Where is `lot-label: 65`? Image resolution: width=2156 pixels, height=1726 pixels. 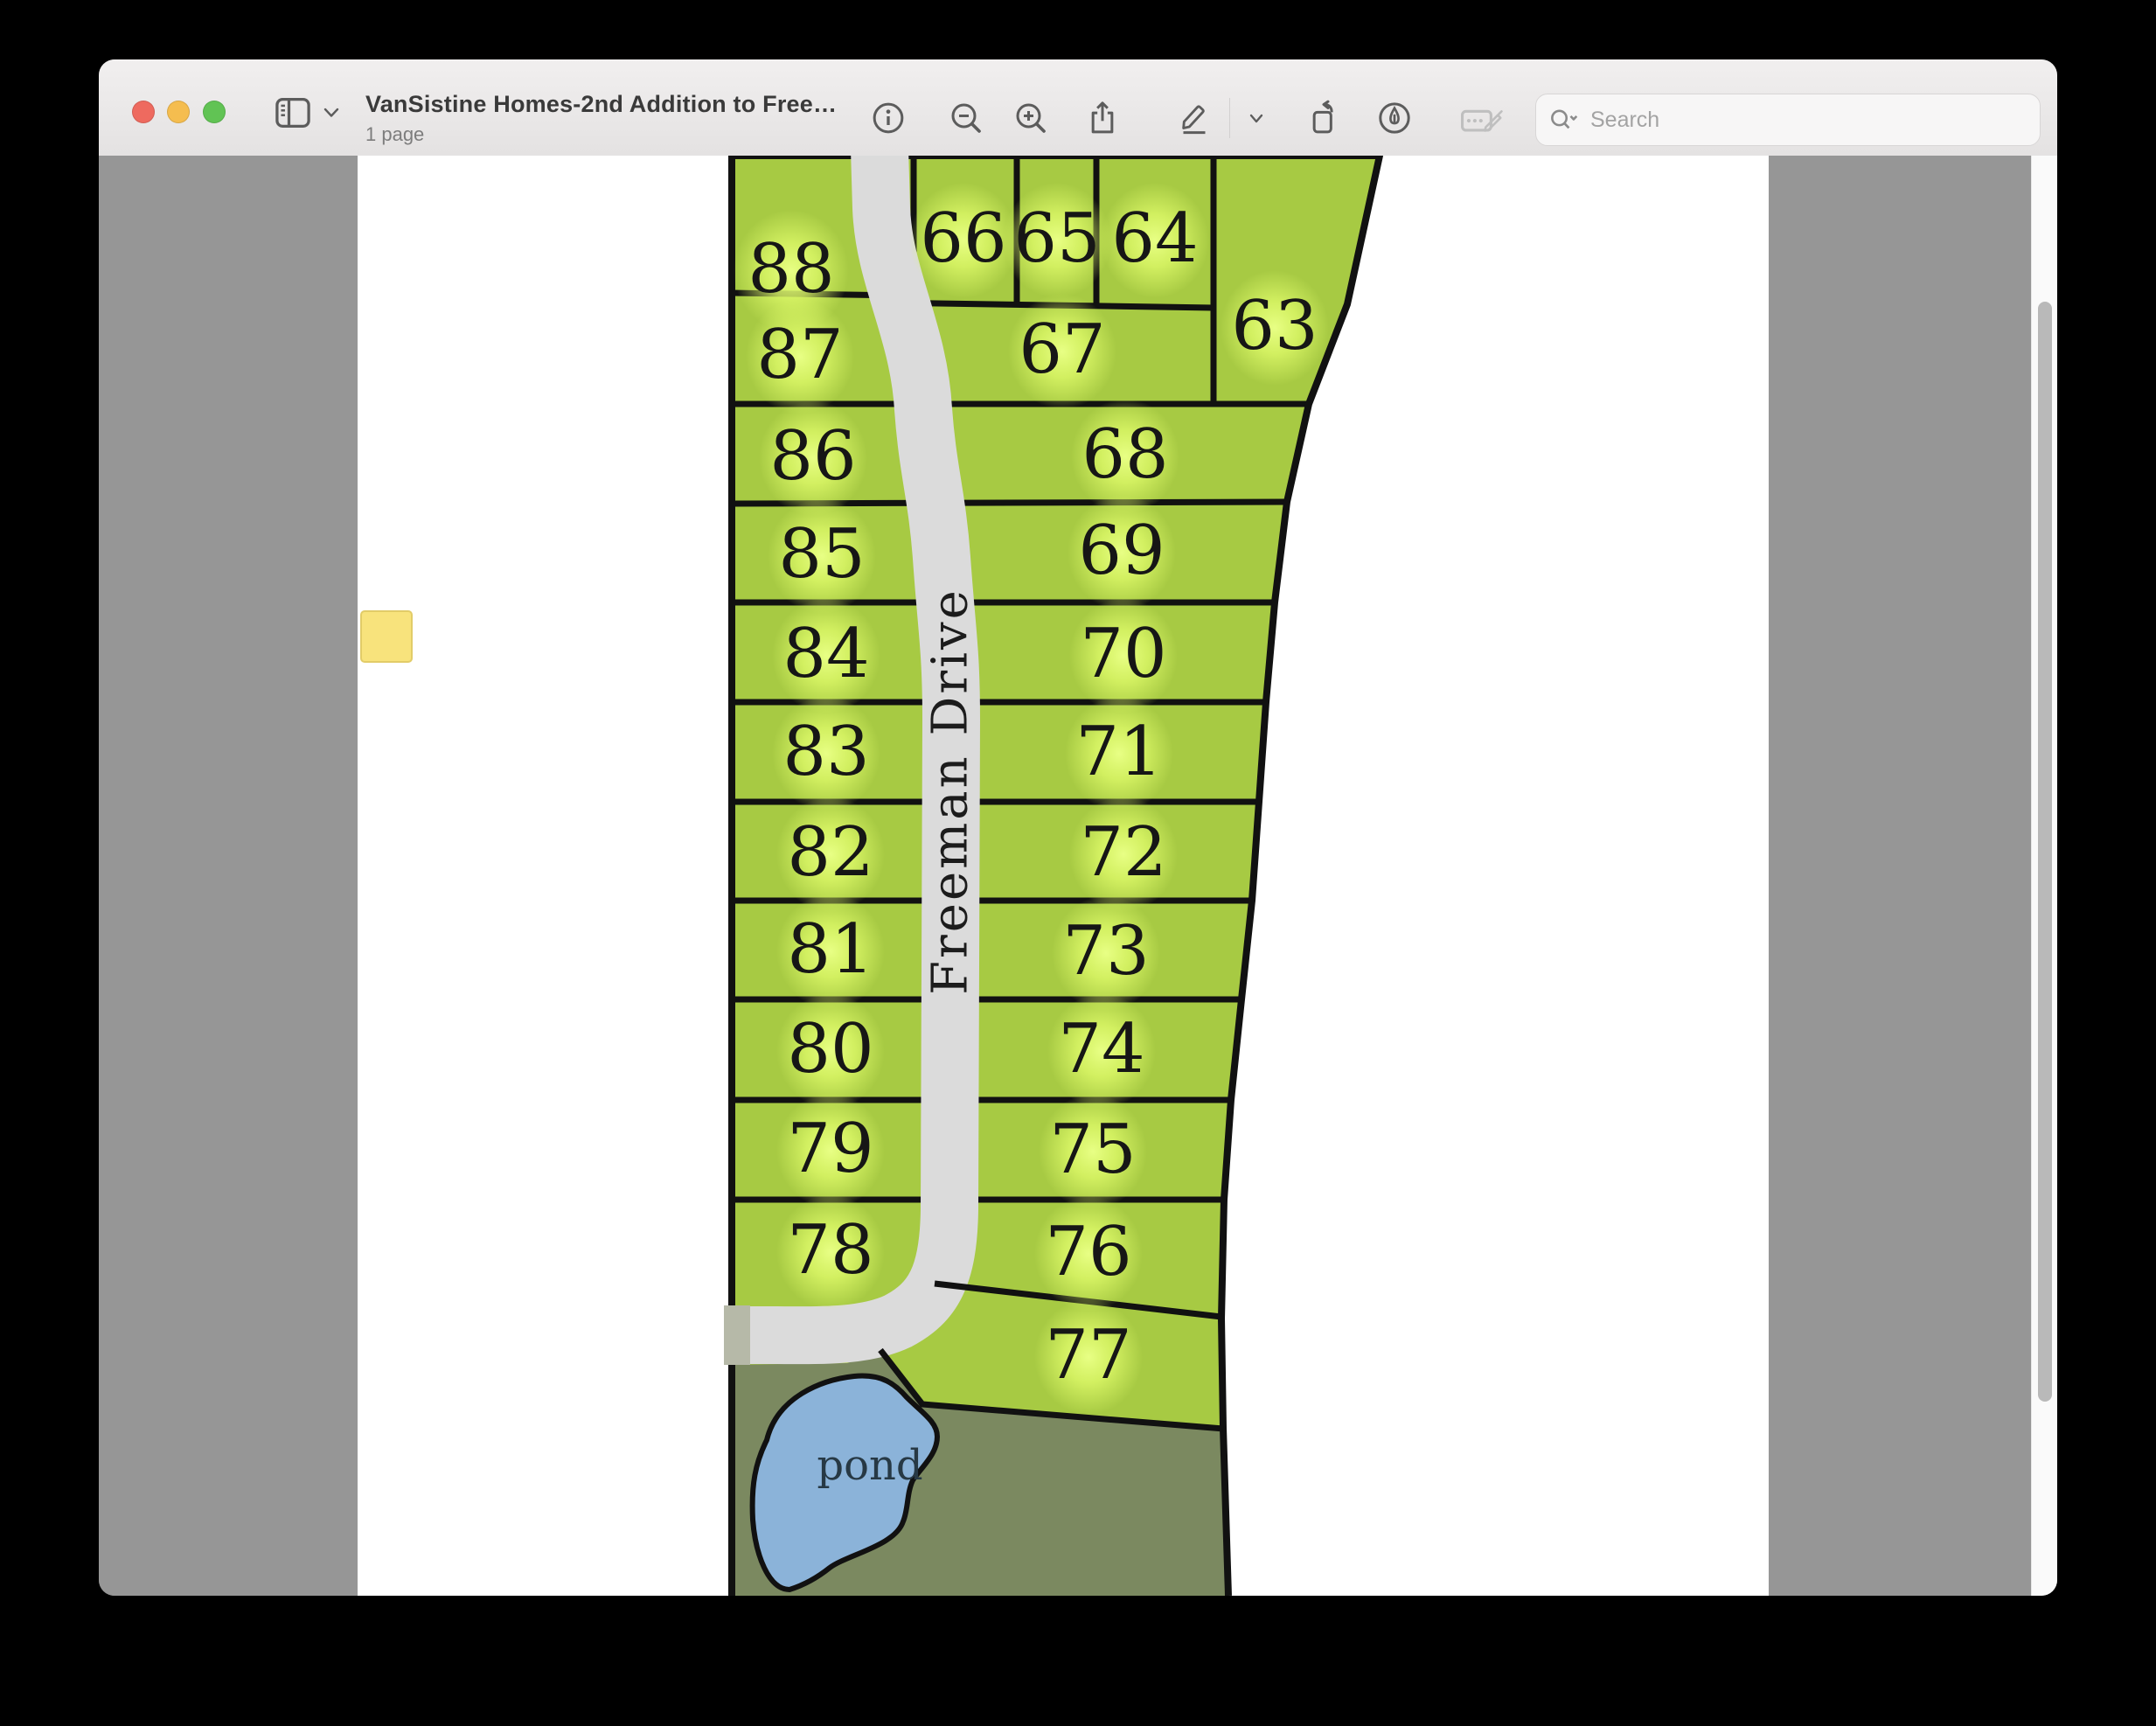
lot-label: 65 is located at coordinates (1056, 238).